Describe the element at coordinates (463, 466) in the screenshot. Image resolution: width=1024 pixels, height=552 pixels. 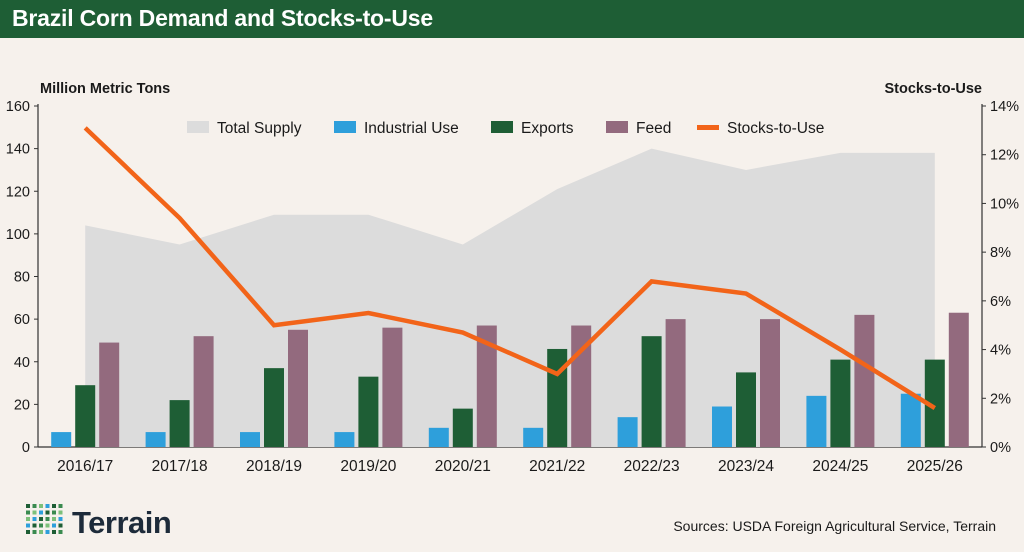
I see `x-tick-label: 2020/21` at that location.